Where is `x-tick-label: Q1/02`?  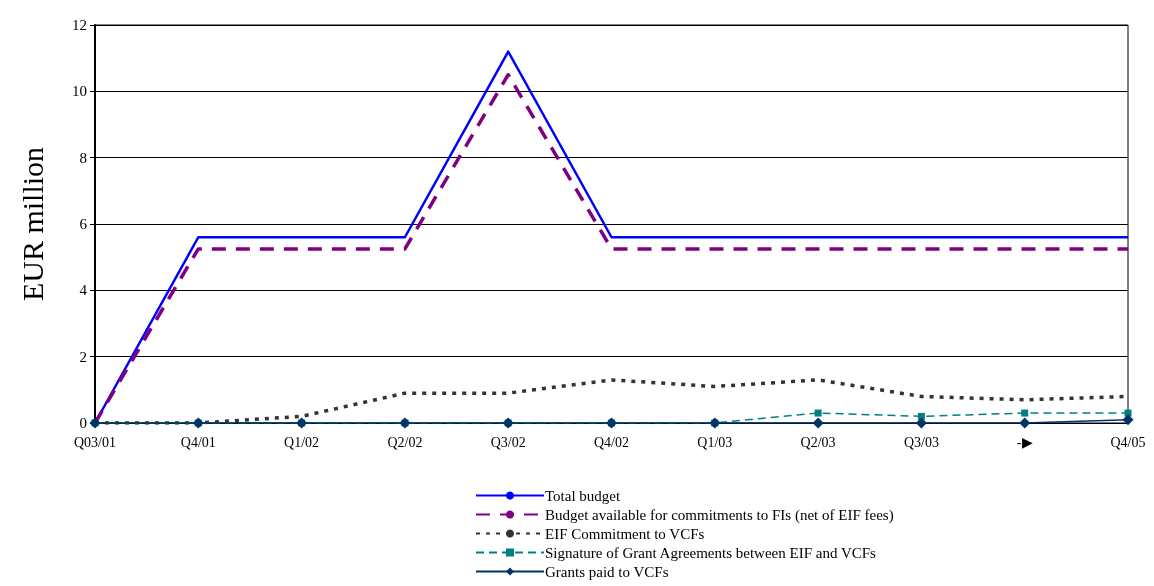
x-tick-label: Q1/02 is located at coordinates (302, 442).